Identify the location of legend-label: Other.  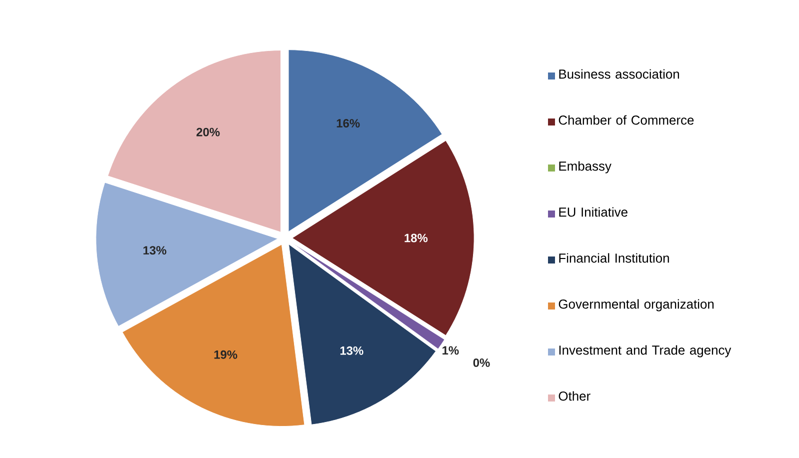
(574, 396).